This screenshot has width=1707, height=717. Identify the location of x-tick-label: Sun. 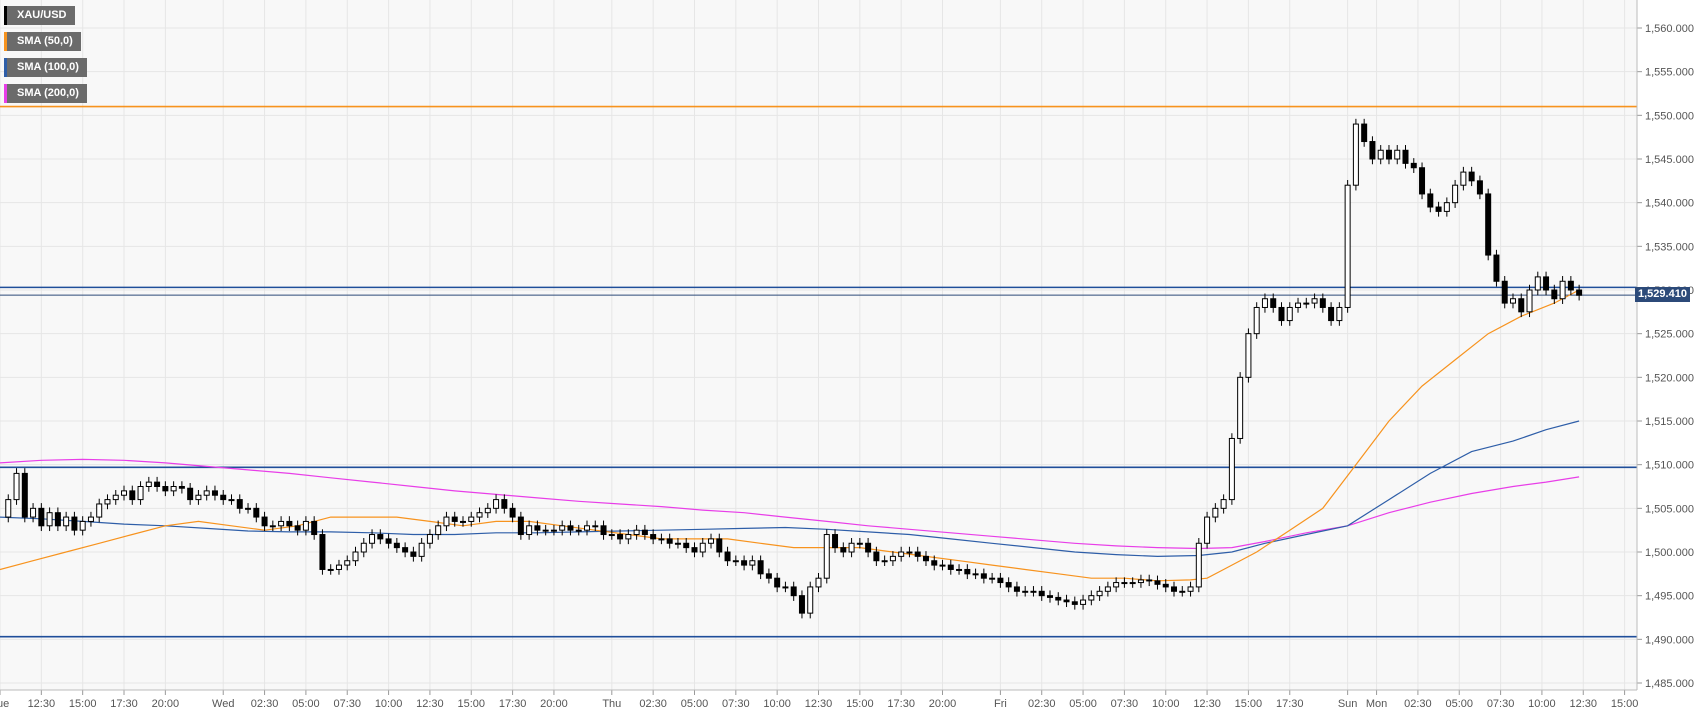
(1348, 704).